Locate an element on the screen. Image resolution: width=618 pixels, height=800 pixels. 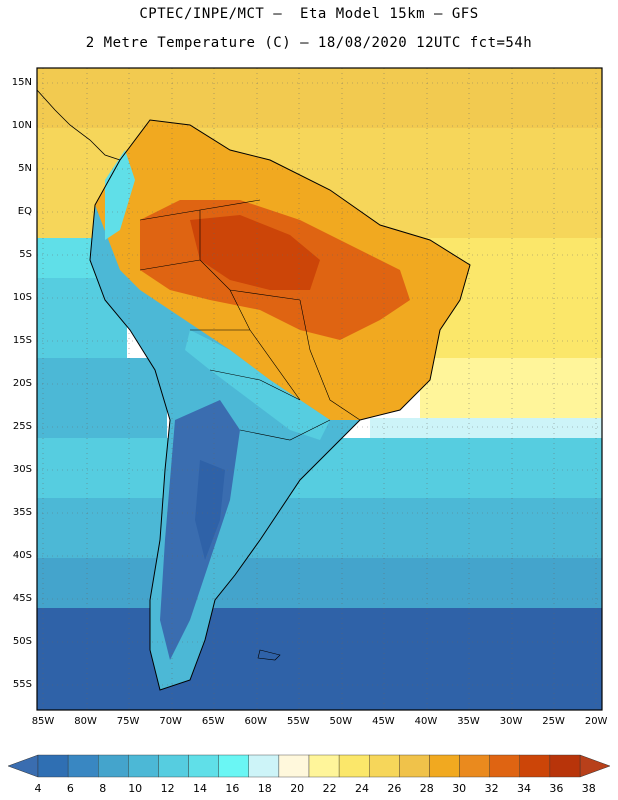
lat-label: 15N is located at coordinates (21, 82).